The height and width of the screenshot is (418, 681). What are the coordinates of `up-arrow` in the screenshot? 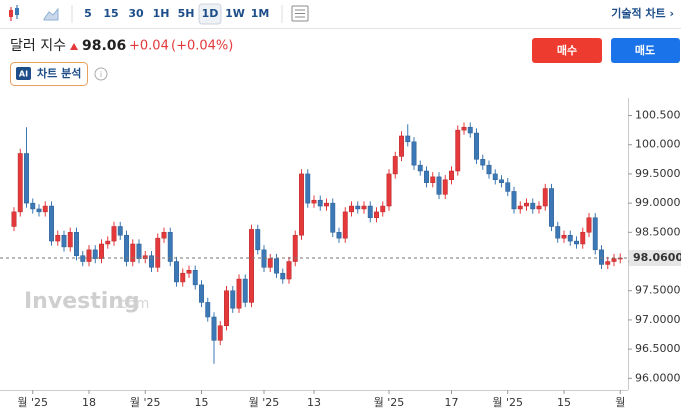 It's located at (74, 46).